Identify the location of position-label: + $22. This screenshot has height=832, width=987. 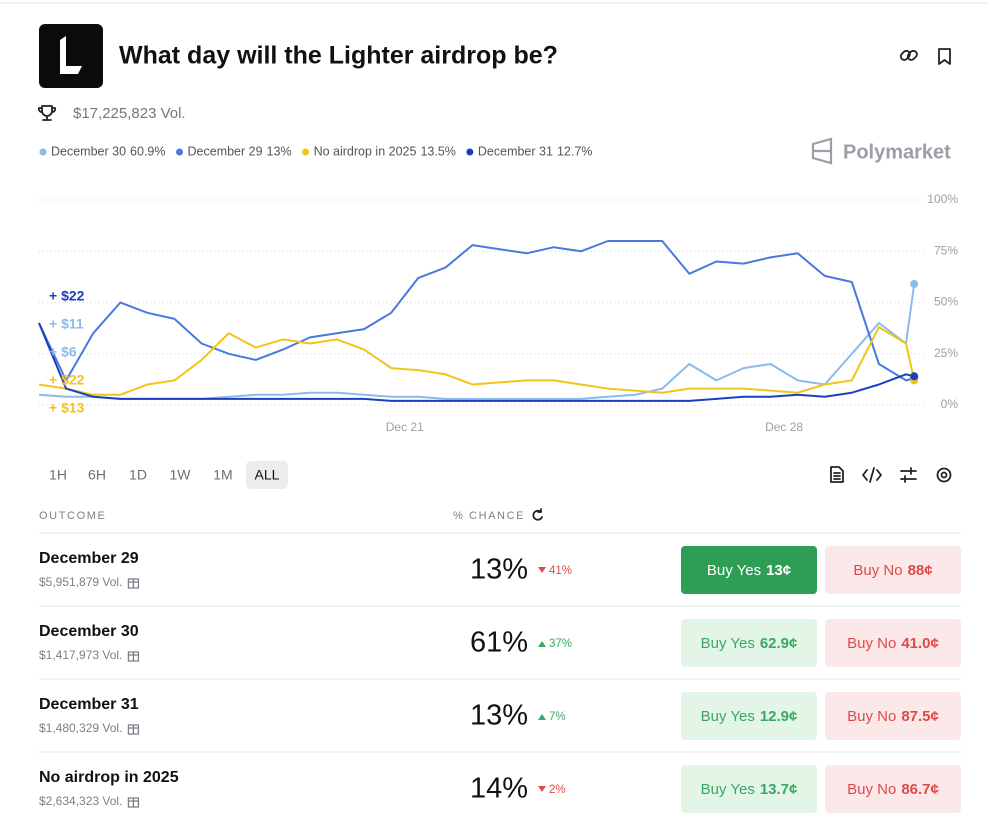
(67, 380).